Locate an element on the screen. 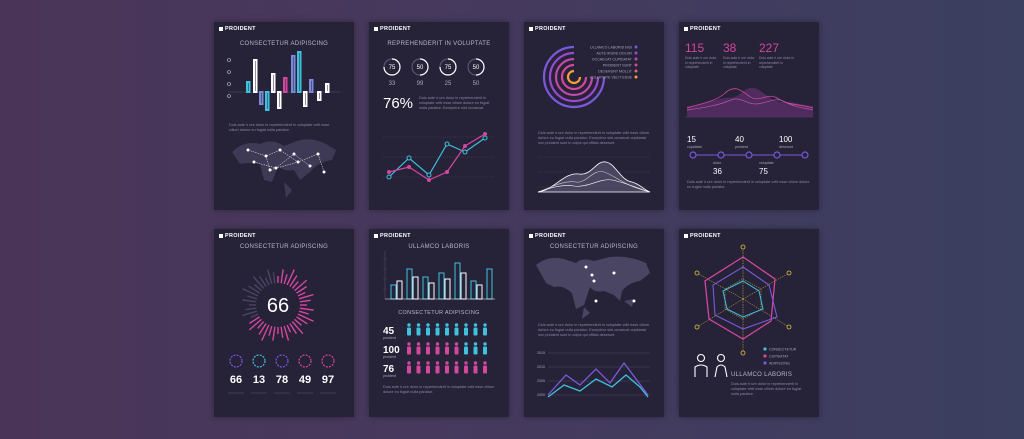 The height and width of the screenshot is (439, 1024). people-value: 76 is located at coordinates (389, 369).